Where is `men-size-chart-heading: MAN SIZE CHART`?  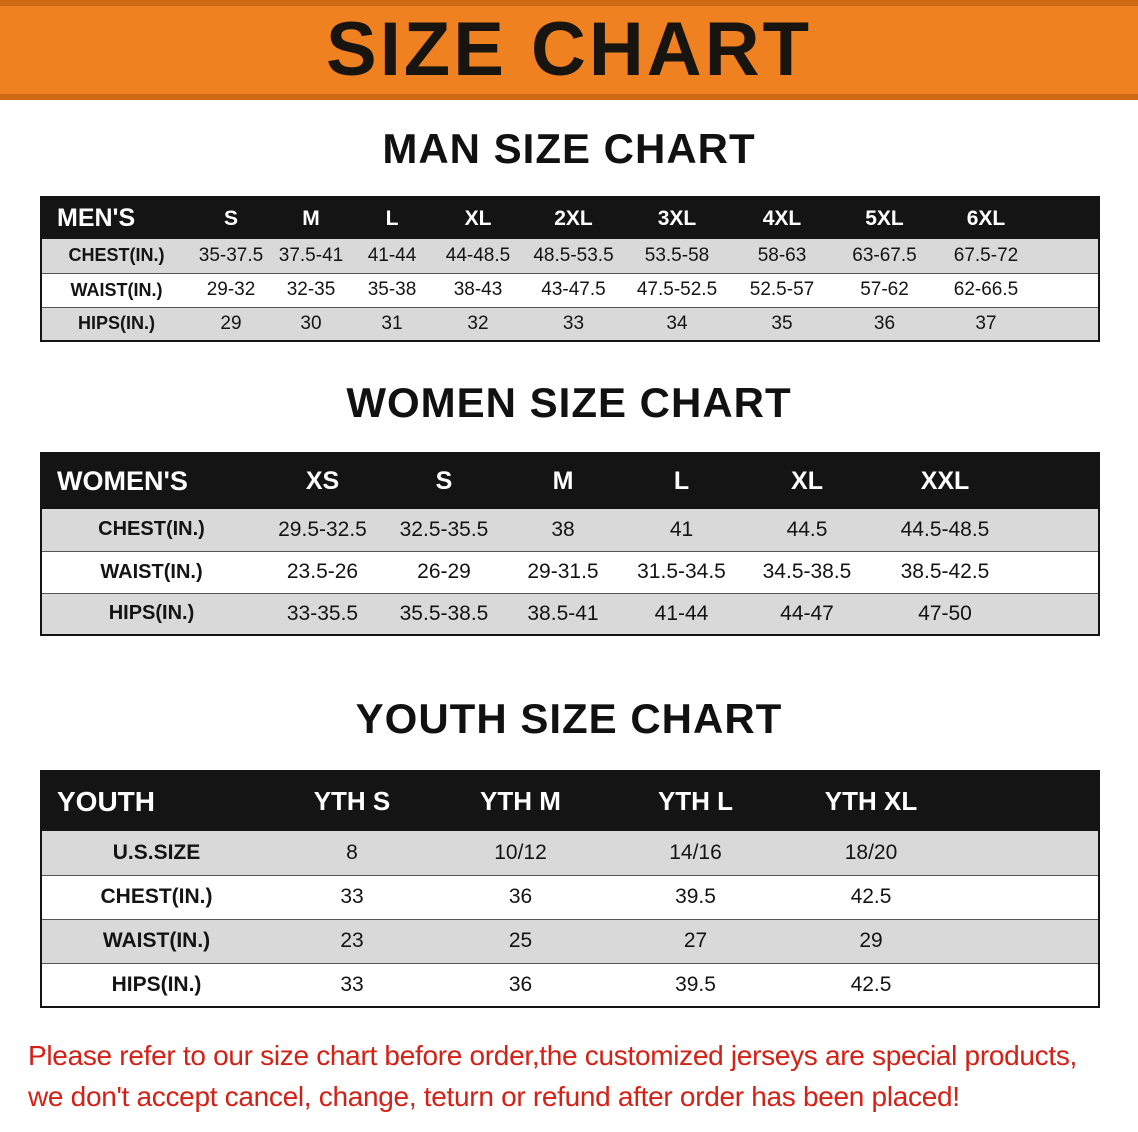
men-size-chart-heading: MAN SIZE CHART is located at coordinates (569, 148).